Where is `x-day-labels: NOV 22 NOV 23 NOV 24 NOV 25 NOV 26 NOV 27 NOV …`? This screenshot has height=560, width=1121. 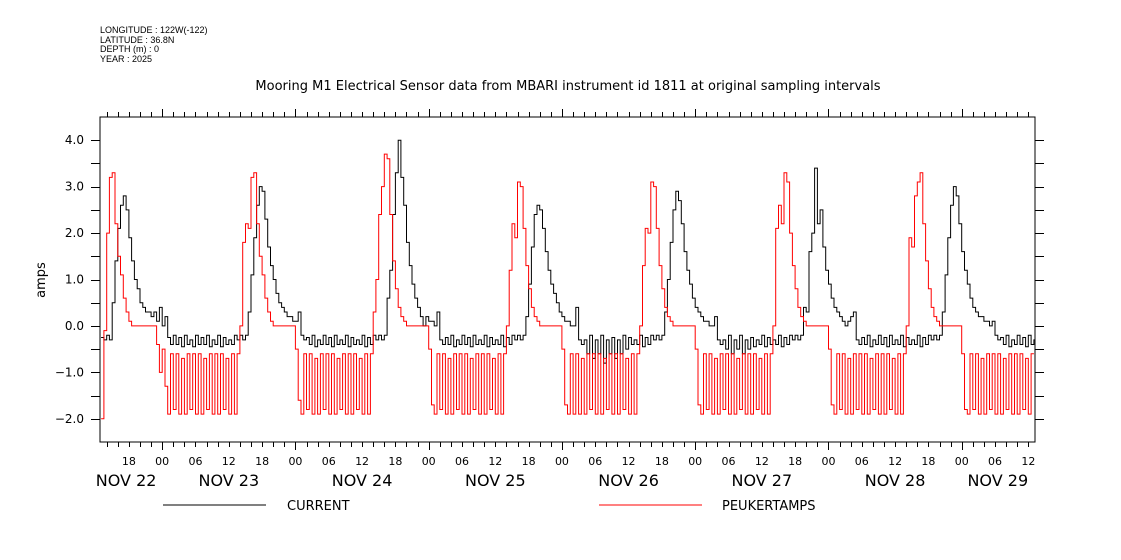
x-day-labels: NOV 22 NOV 23 NOV 24 NOV 25 NOV 26 NOV 27 NOV … is located at coordinates (562, 480).